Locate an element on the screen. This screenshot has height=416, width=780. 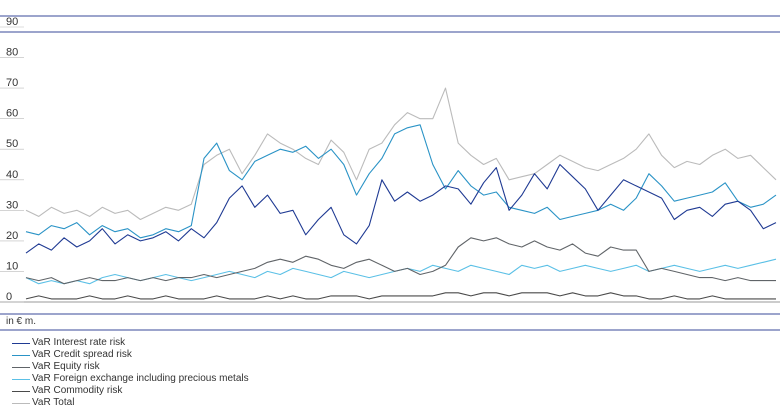
y-tick-label: 70 is located at coordinates (12, 83).